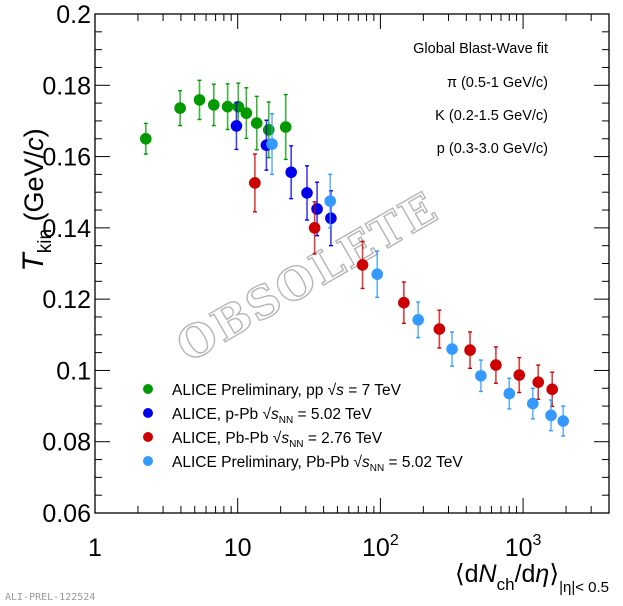 Image resolution: width=623 pixels, height=606 pixels. I want to click on legend-item: ALICE, p-Pb √sNN = 5.02 TeV, so click(257, 416).